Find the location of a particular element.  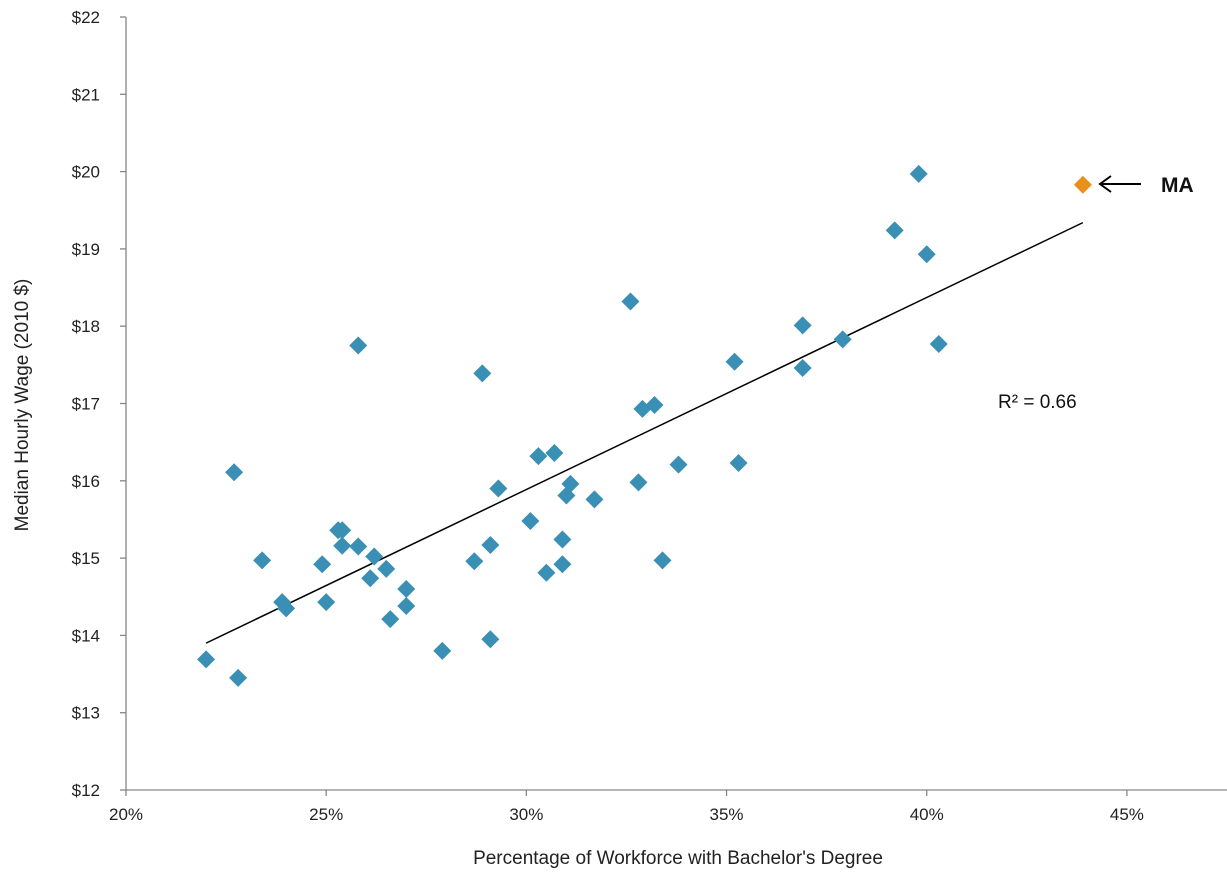

highlight-points is located at coordinates (1082, 184).